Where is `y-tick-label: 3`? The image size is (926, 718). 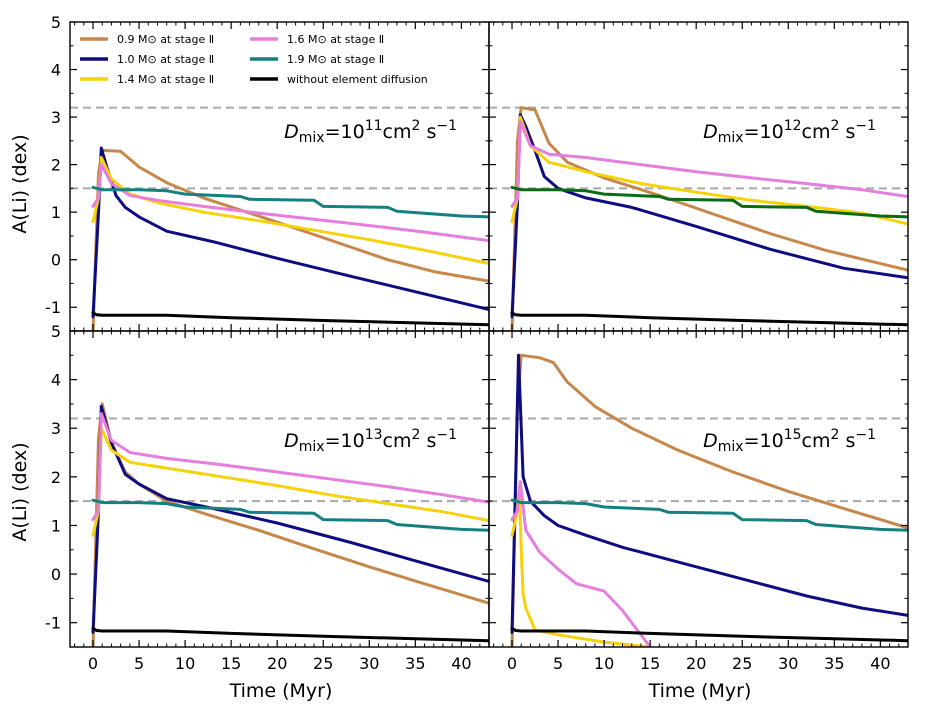 y-tick-label: 3 is located at coordinates (56, 428).